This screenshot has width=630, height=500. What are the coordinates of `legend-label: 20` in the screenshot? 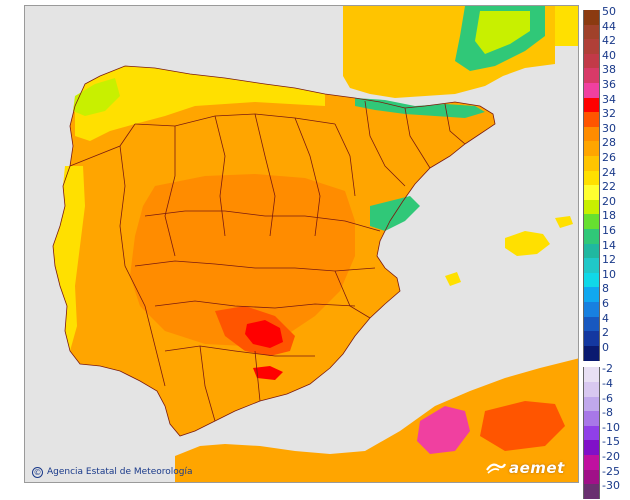 It's located at (609, 201).